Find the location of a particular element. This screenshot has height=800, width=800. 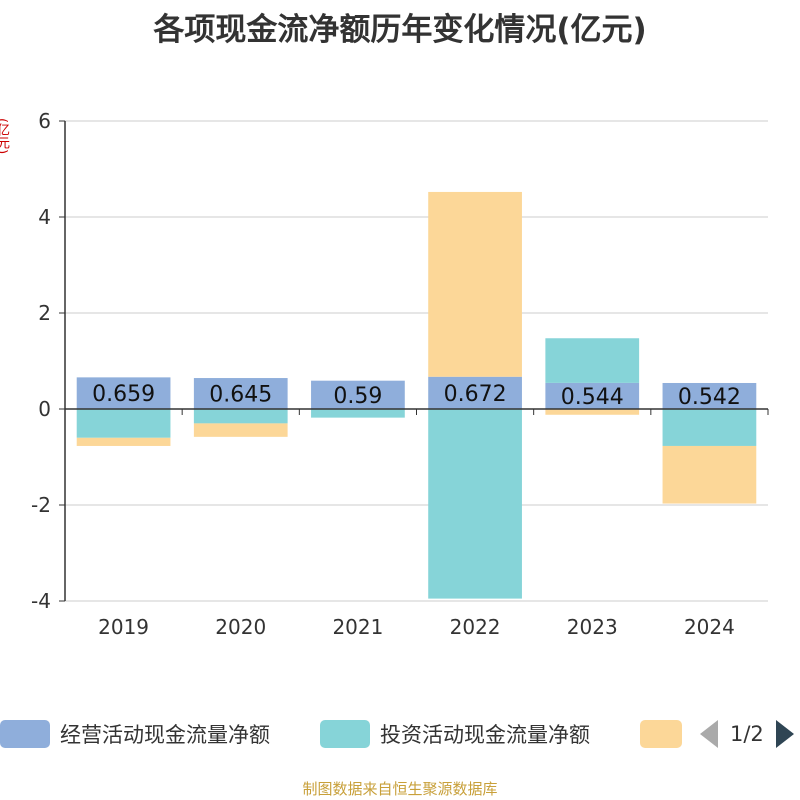

x-tick-label: 2024 is located at coordinates (709, 627).